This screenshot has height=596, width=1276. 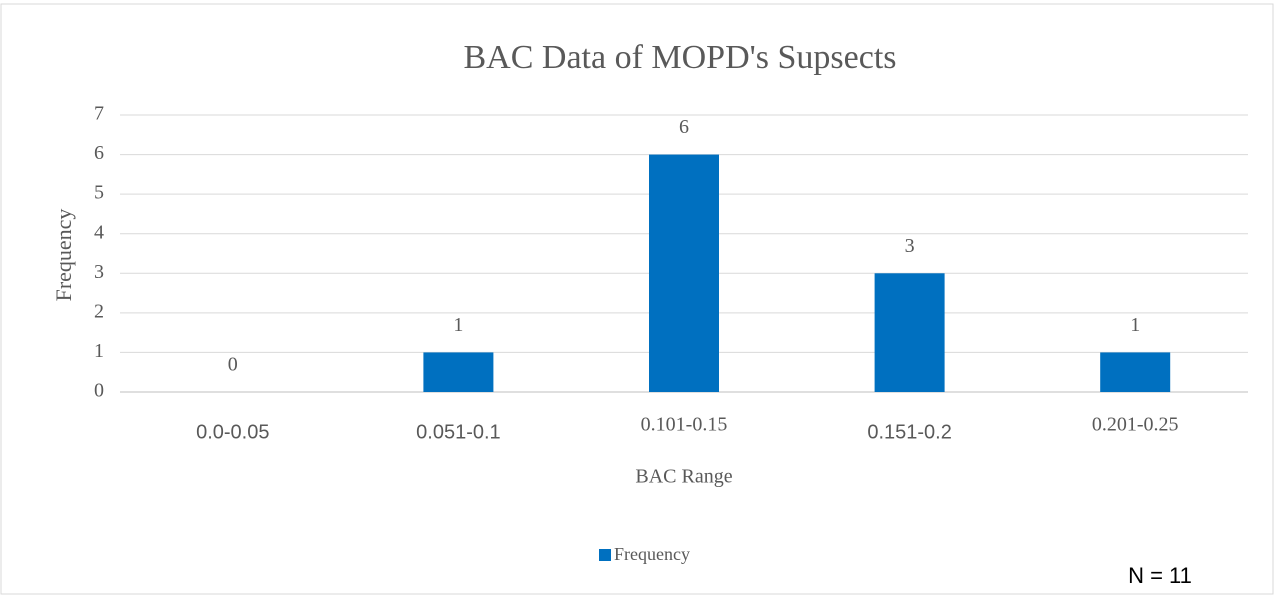 I want to click on chart-title: BAC Data of MOPD's Supsects, so click(x=679, y=57).